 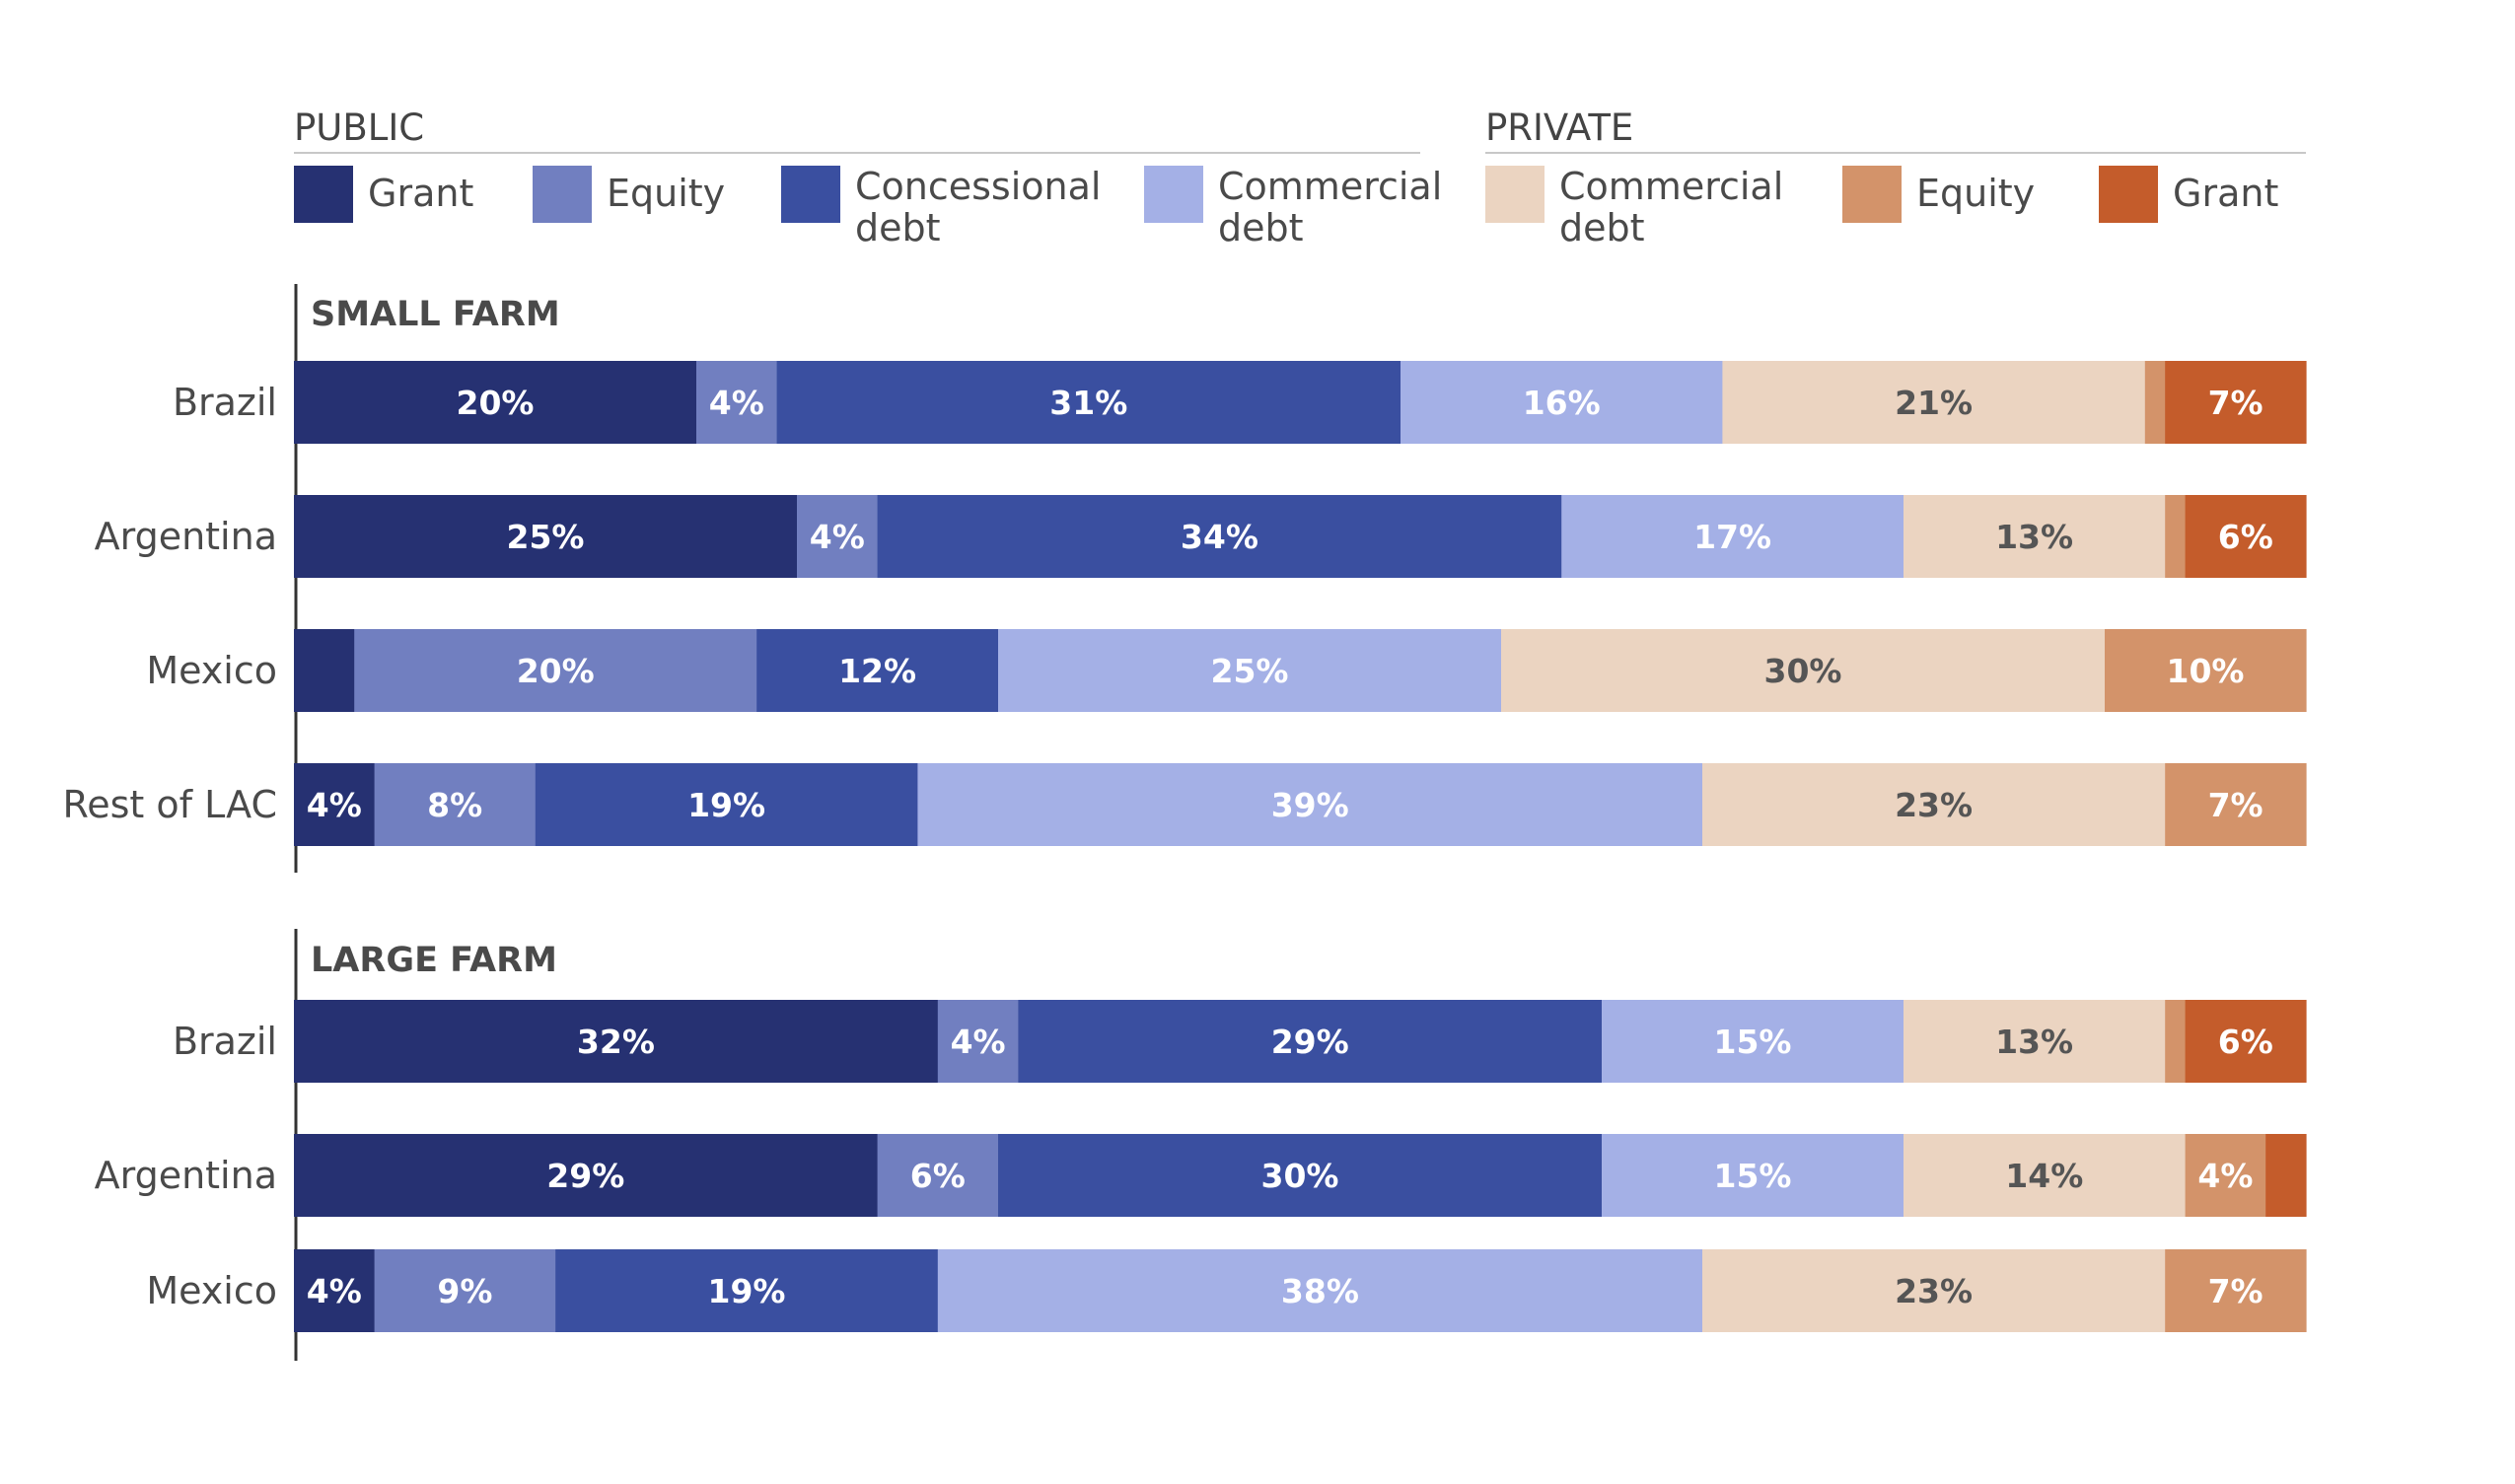 What do you see at coordinates (1330, 186) in the screenshot?
I see `legend-label: Commercial` at bounding box center [1330, 186].